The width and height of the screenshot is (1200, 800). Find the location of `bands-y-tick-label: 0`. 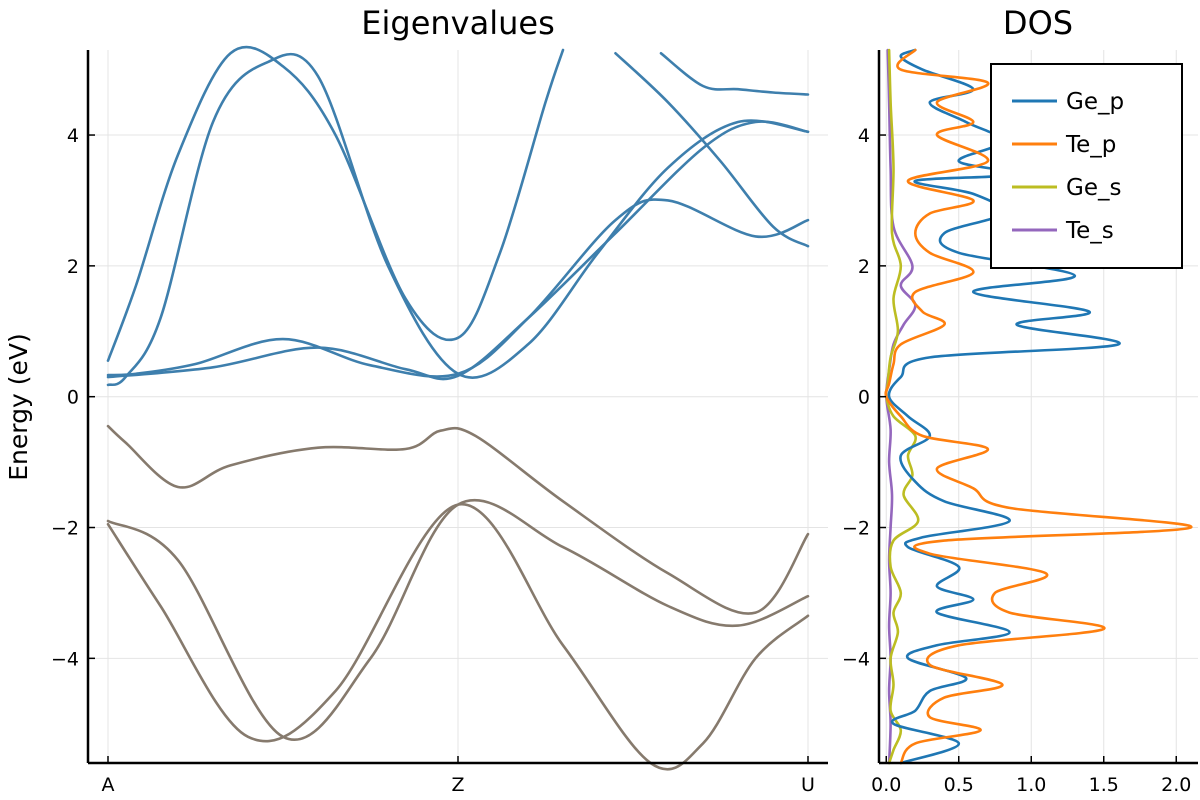

bands-y-tick-label: 0 is located at coordinates (73, 398).